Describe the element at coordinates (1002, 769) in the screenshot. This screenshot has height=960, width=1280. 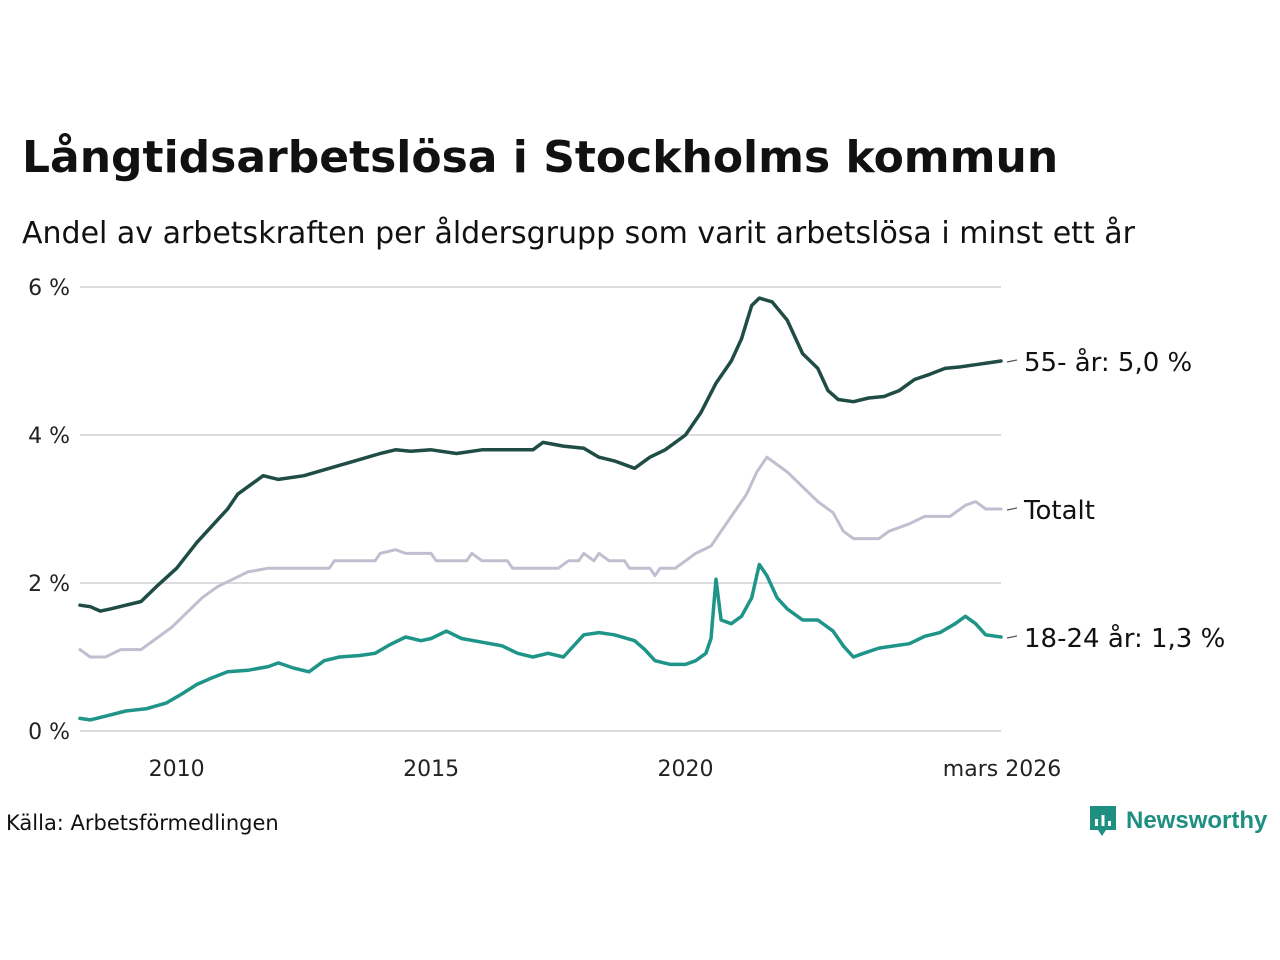
I see `x-tick-label: mars 2026` at that location.